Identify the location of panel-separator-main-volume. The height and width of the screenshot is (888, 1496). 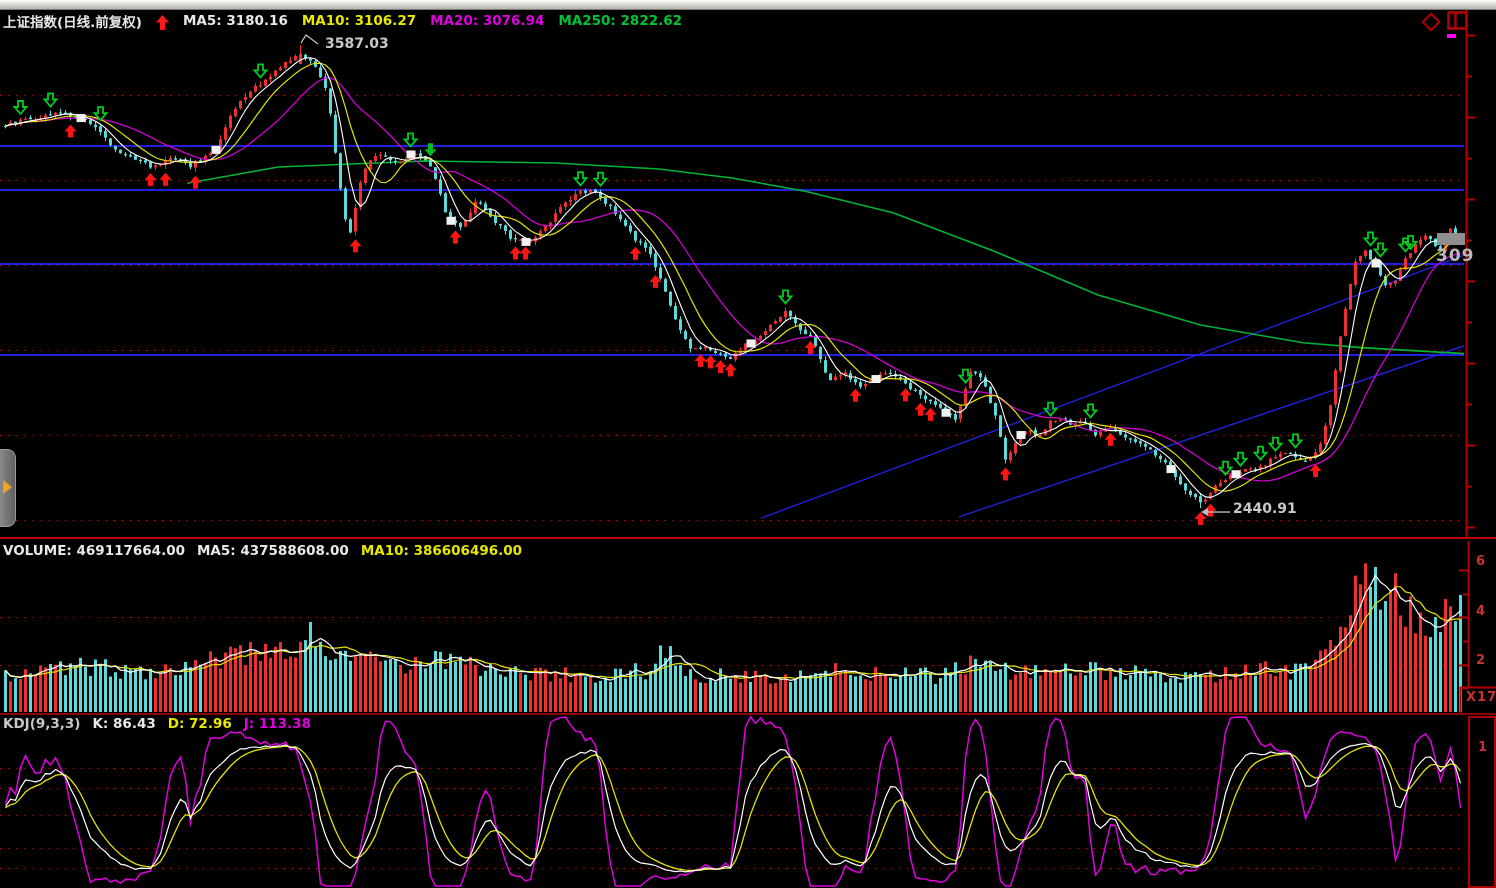
(748, 538).